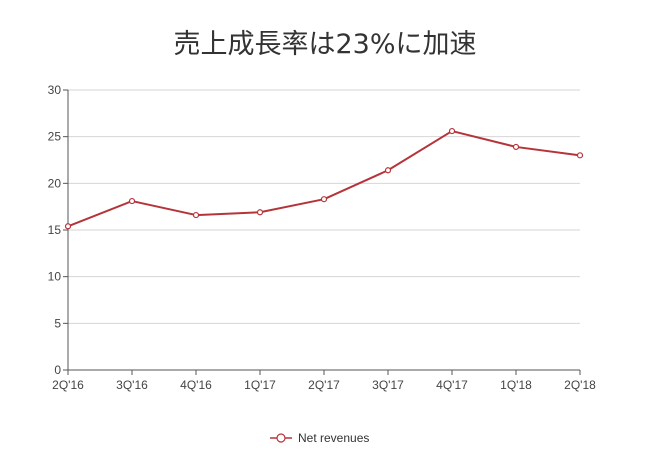 This screenshot has width=650, height=460. Describe the element at coordinates (55, 137) in the screenshot. I see `y-tick-label: 25` at that location.